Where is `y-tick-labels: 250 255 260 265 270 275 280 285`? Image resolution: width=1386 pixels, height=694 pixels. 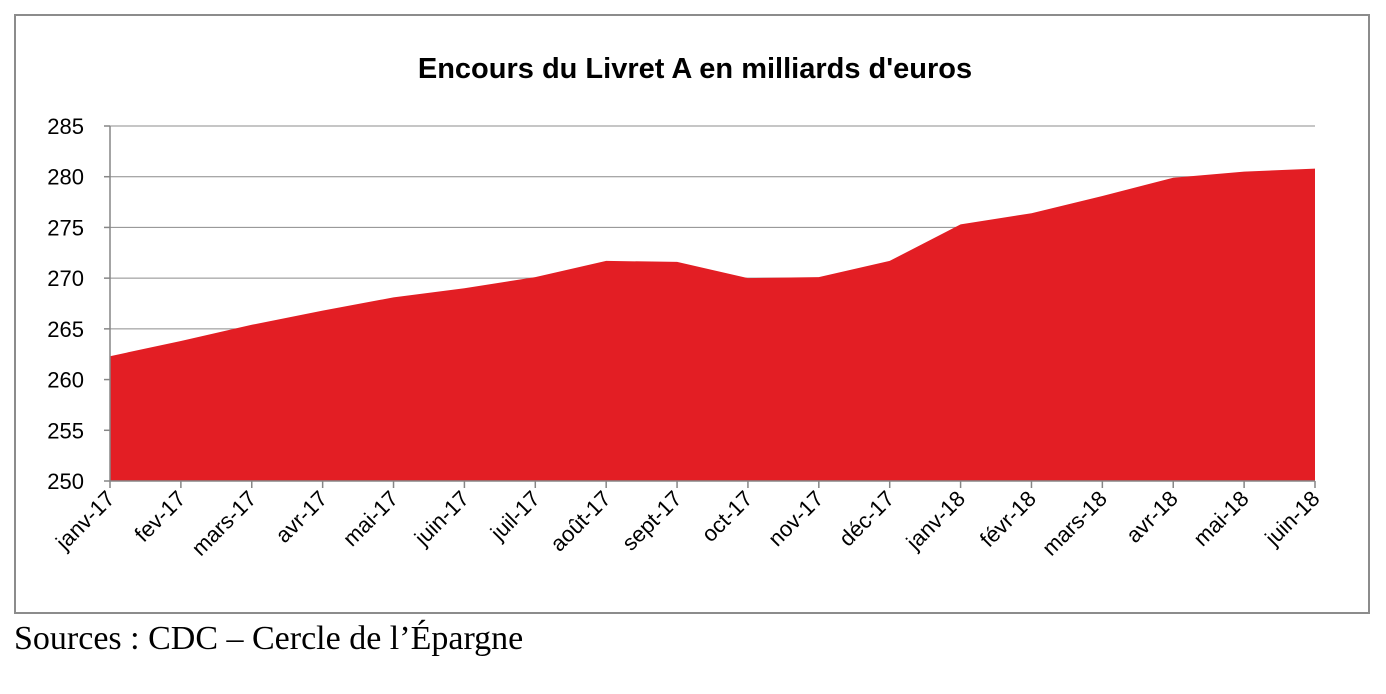
y-tick-labels: 250 255 260 265 270 275 280 285 is located at coordinates (65, 304).